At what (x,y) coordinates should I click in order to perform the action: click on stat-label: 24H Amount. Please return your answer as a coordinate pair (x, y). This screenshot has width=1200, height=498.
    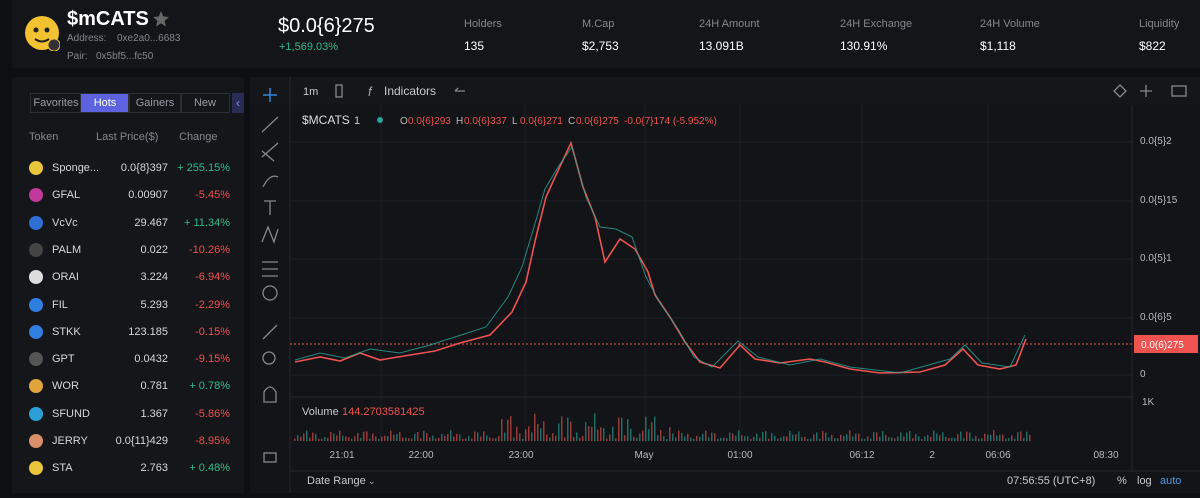
    Looking at the image, I should click on (729, 24).